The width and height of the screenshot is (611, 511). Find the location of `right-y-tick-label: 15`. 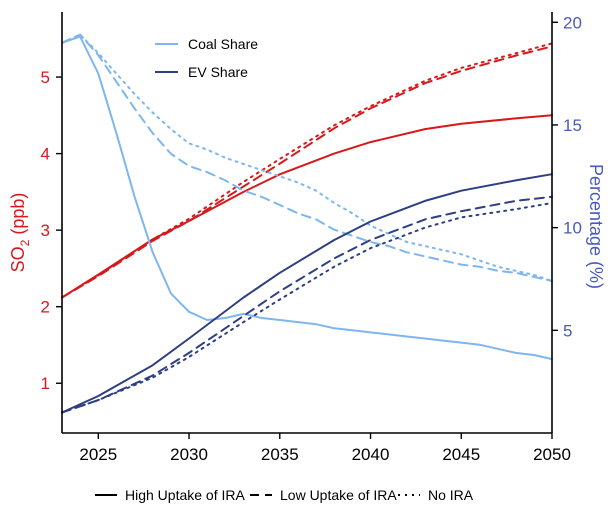

right-y-tick-label: 15 is located at coordinates (572, 125).